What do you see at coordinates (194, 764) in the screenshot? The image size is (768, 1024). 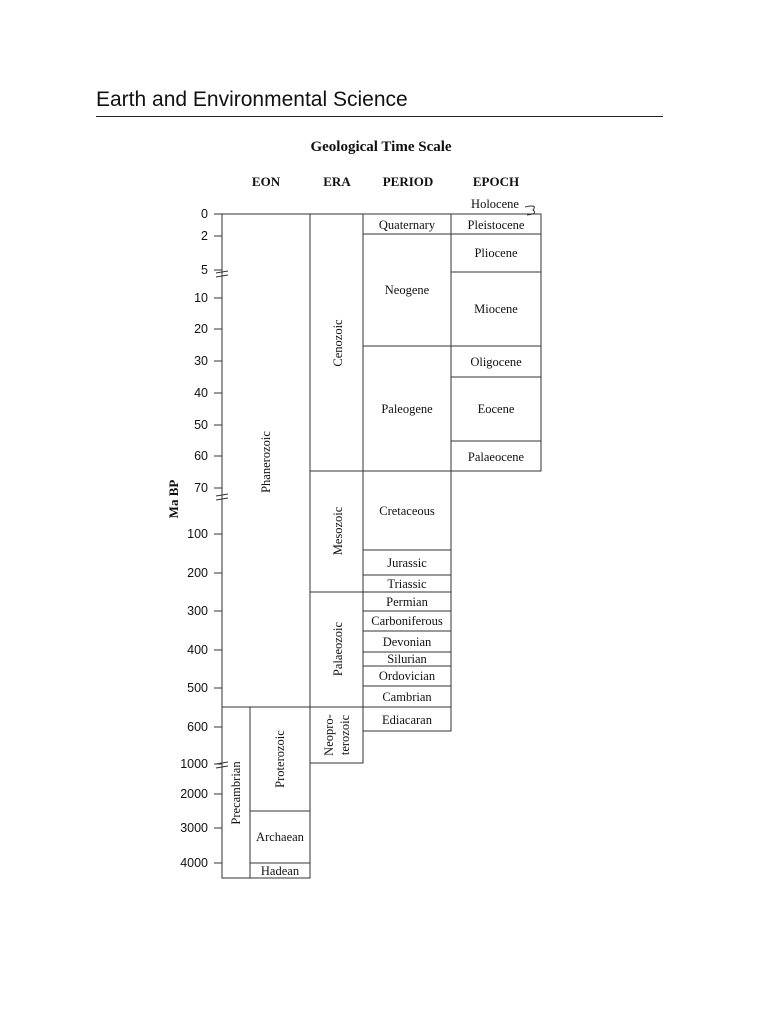 I see `svg-text: 1000` at bounding box center [194, 764].